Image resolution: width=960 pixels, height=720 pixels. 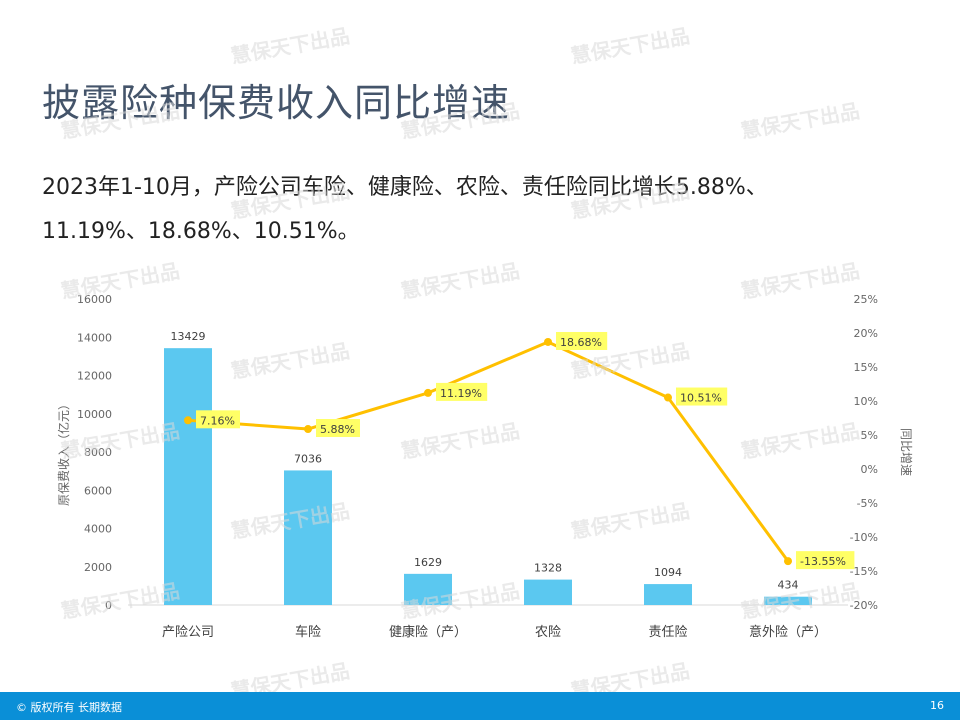 I want to click on y-tick-label: 16000, so click(x=94, y=299).